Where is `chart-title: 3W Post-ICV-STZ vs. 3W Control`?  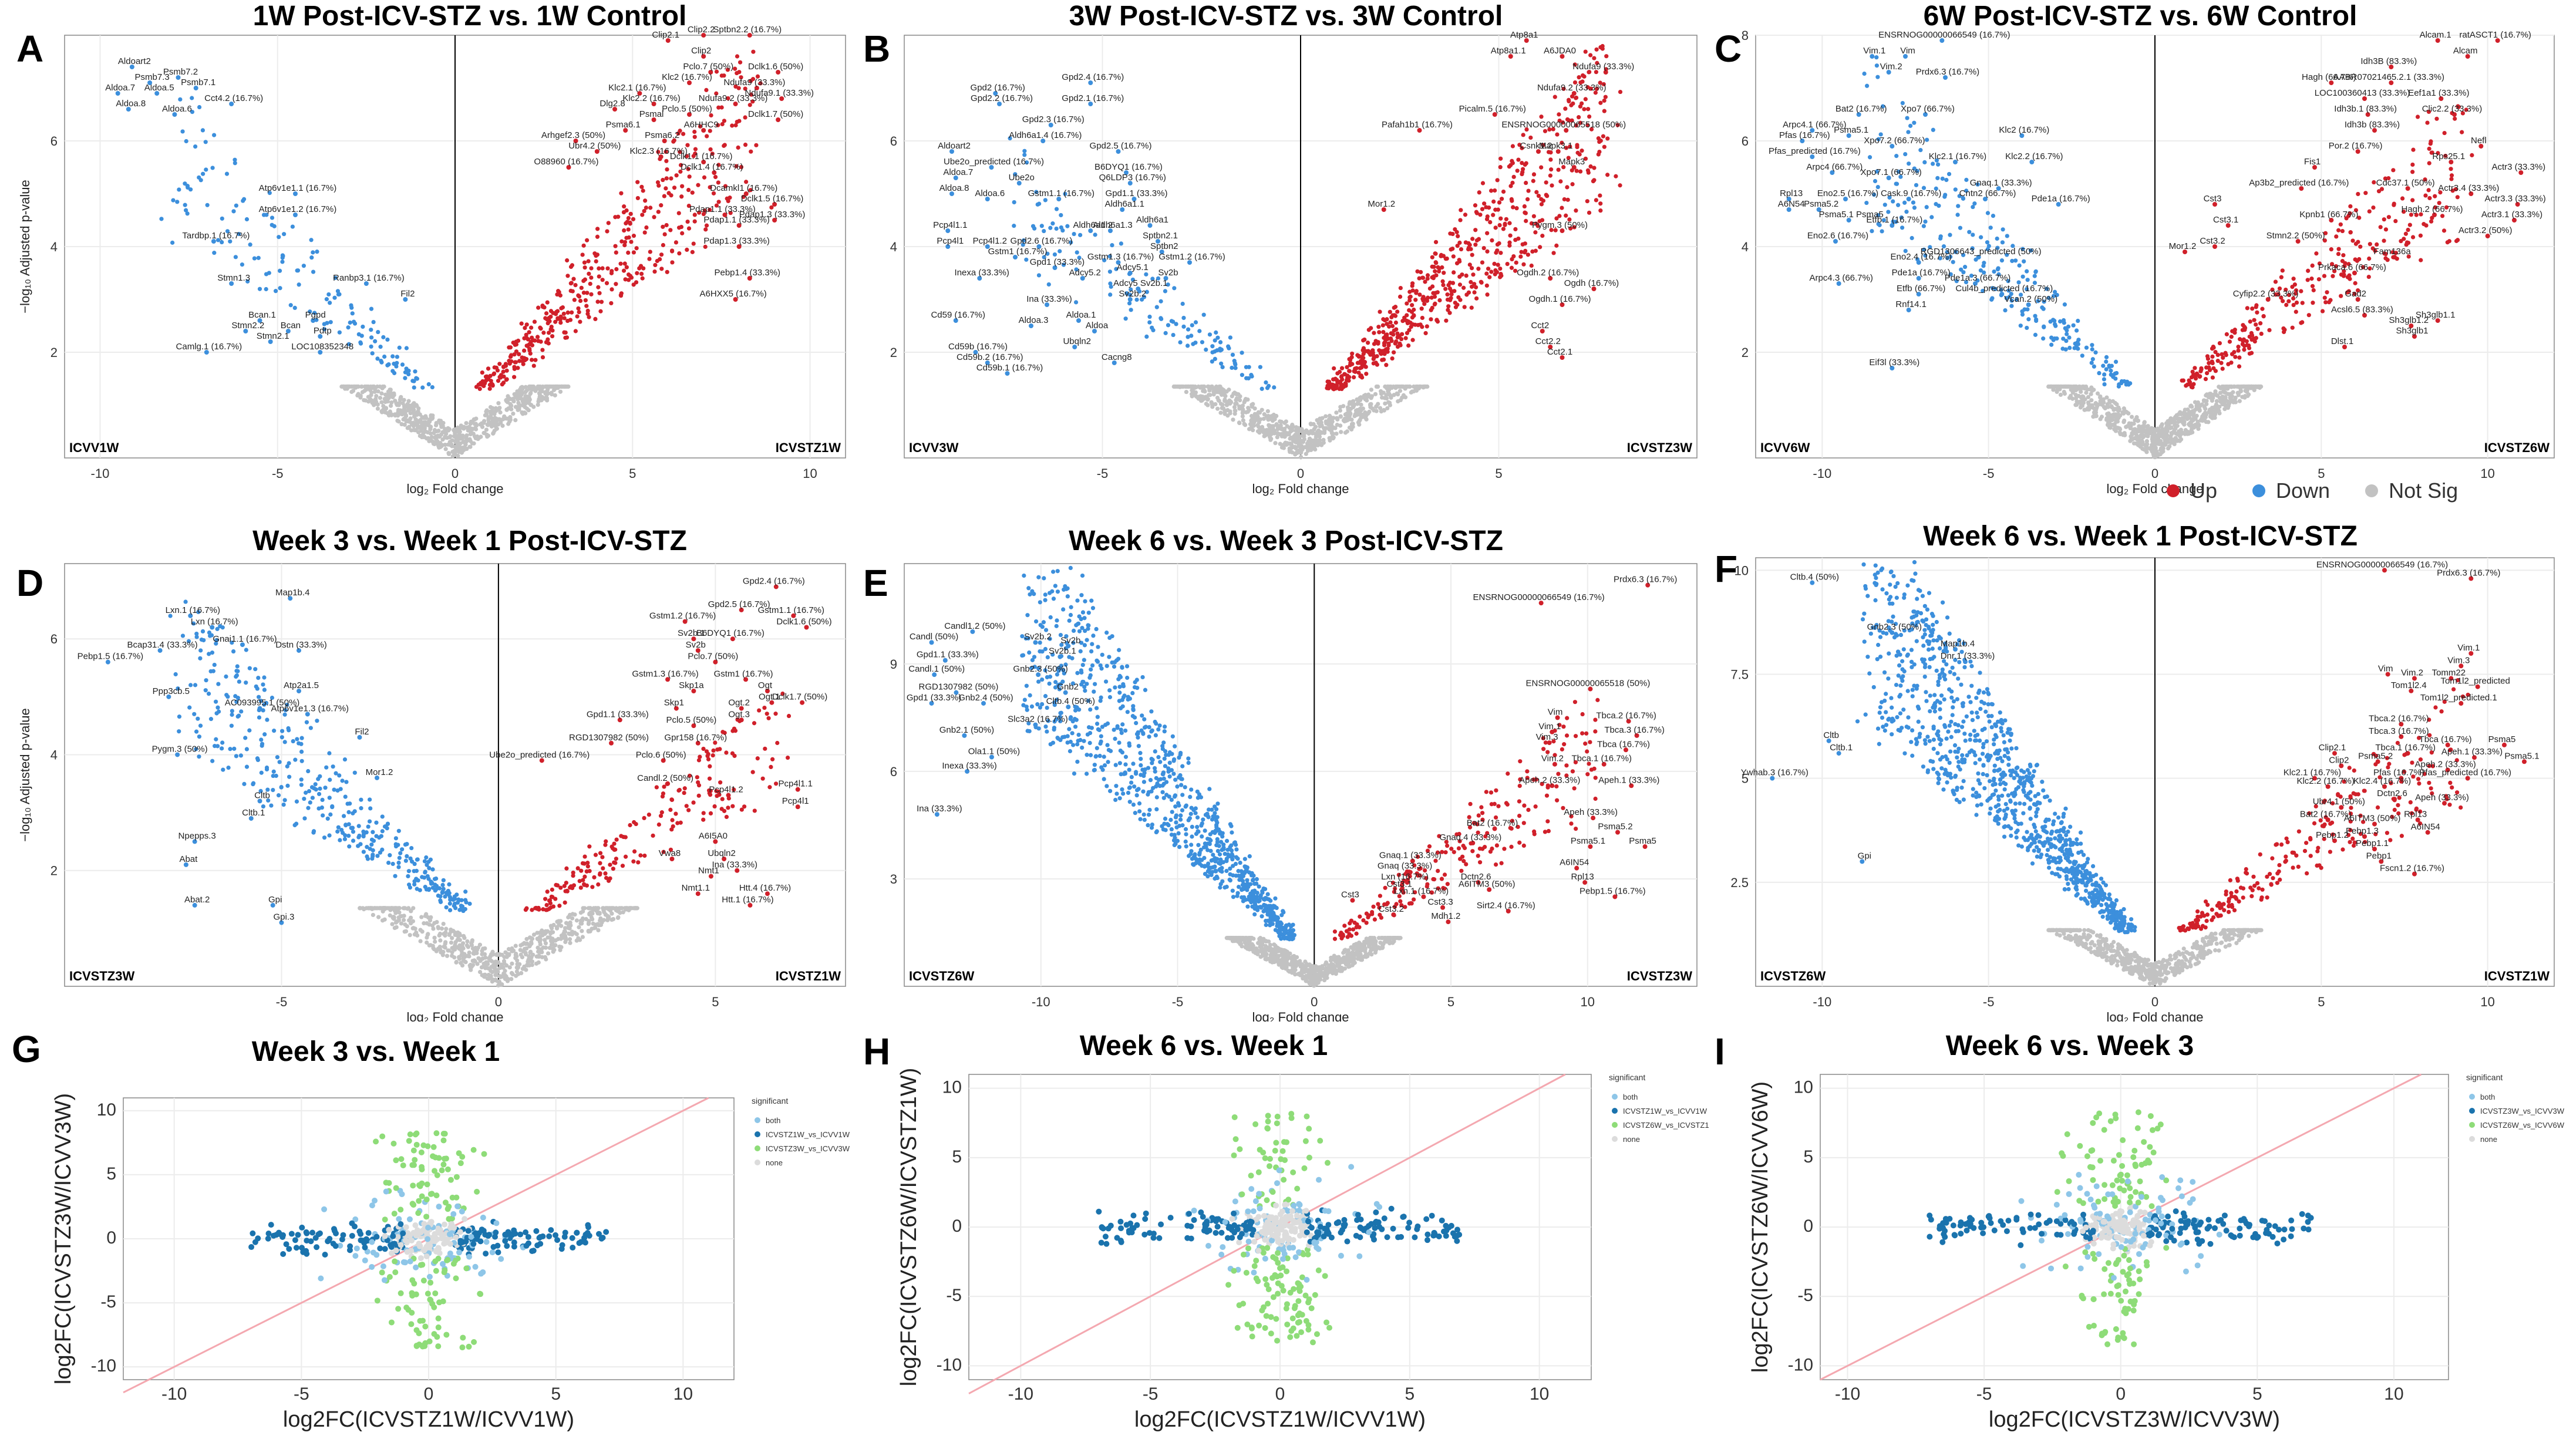
chart-title: 3W Post-ICV-STZ vs. 3W Control is located at coordinates (1286, 16).